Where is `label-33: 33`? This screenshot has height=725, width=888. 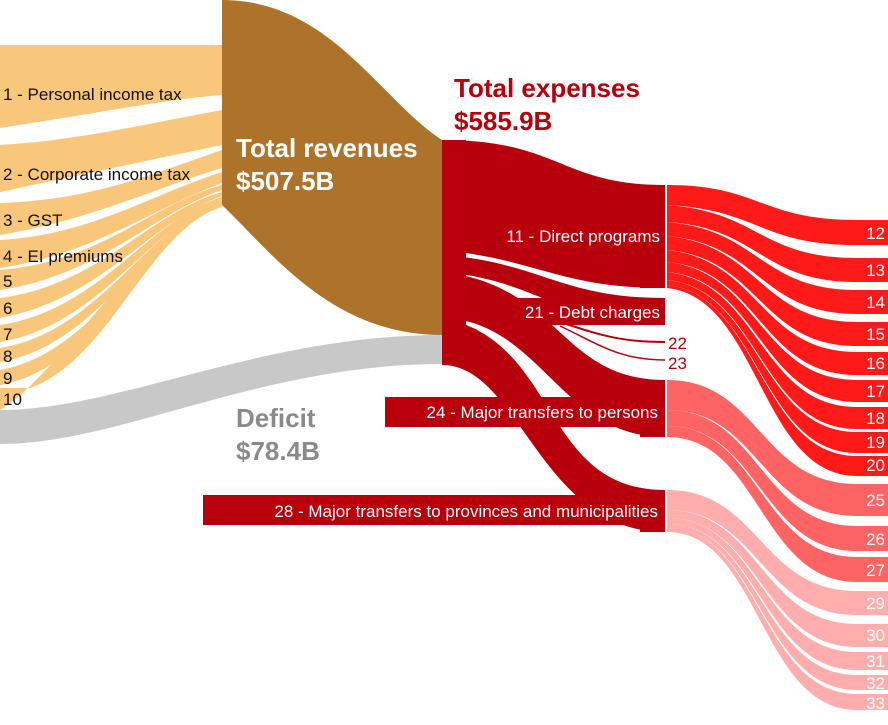 label-33: 33 is located at coordinates (875, 703).